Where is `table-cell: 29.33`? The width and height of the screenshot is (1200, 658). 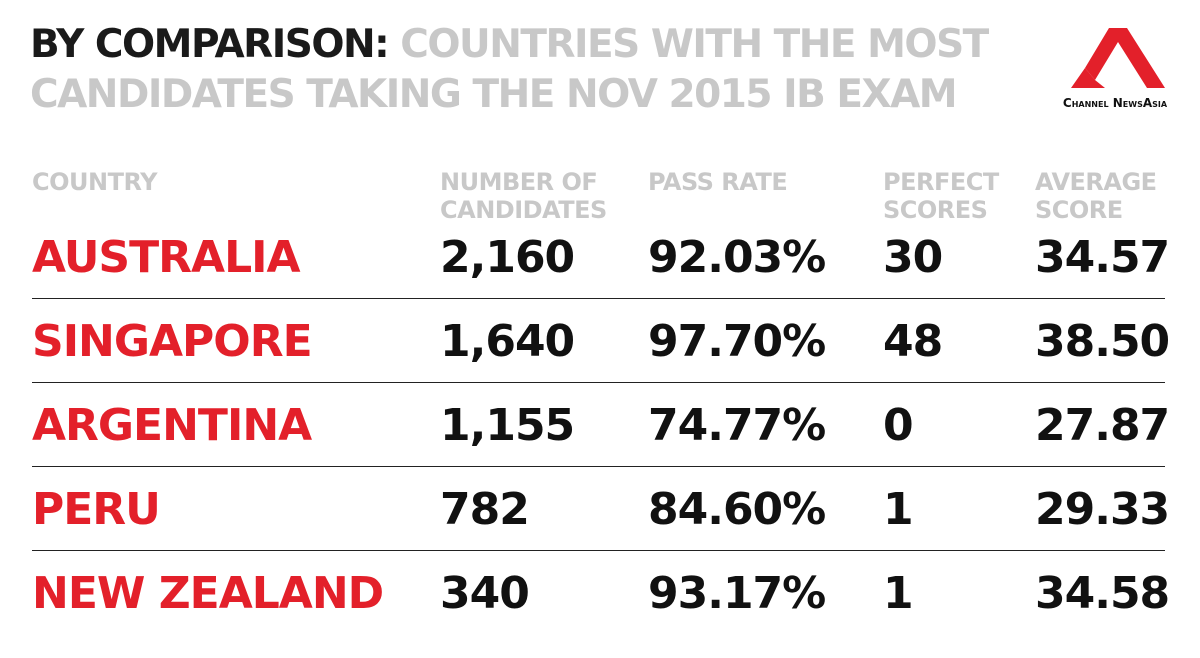 table-cell: 29.33 is located at coordinates (1102, 509).